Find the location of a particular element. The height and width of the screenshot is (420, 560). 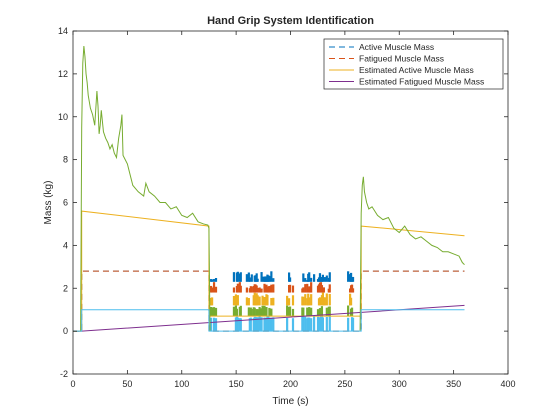

x-tick-label: 300 is located at coordinates (399, 384).